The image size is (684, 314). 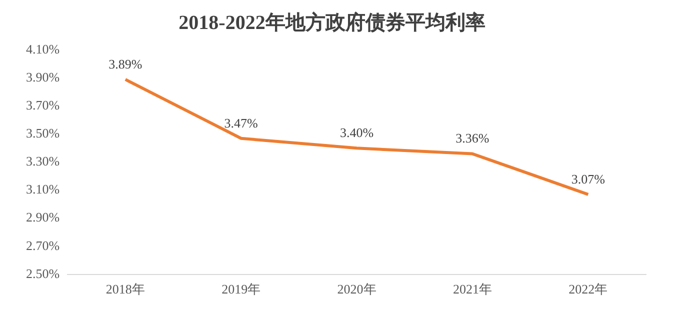 What do you see at coordinates (241, 289) in the screenshot?
I see `x-tick-label: 2019年` at bounding box center [241, 289].